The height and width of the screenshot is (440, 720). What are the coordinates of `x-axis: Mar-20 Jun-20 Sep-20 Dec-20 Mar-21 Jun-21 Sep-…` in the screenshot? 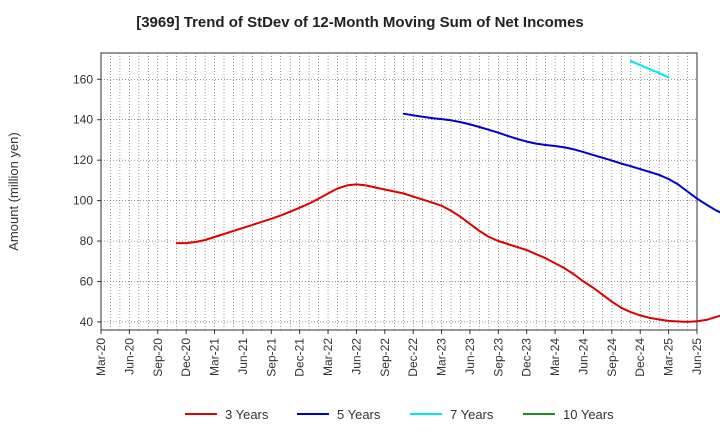 It's located at (399, 353).